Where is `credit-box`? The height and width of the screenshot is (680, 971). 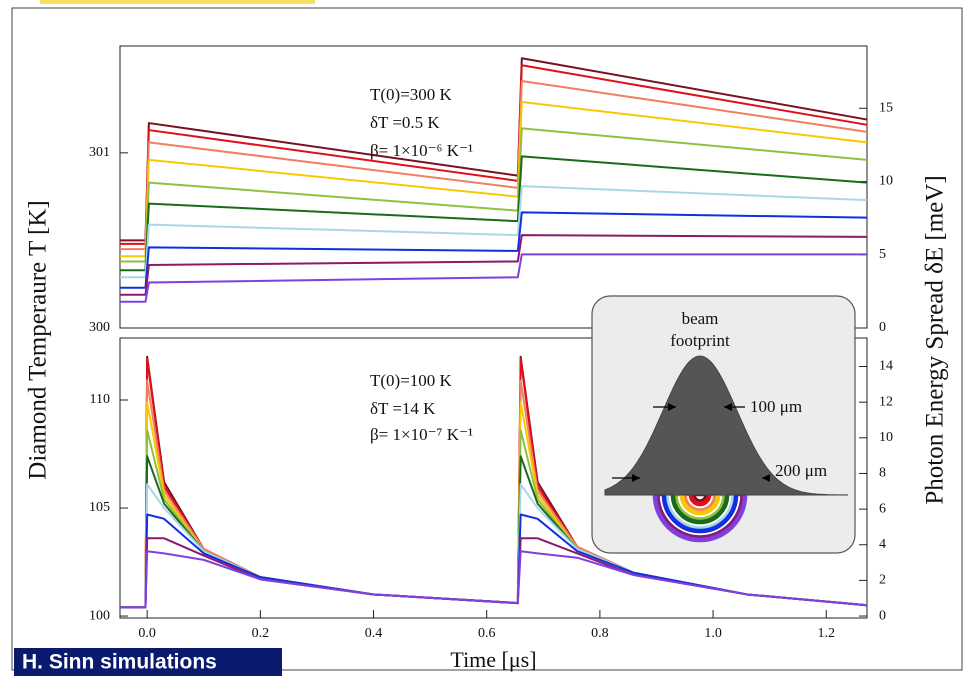
credit-box is located at coordinates (148, 662).